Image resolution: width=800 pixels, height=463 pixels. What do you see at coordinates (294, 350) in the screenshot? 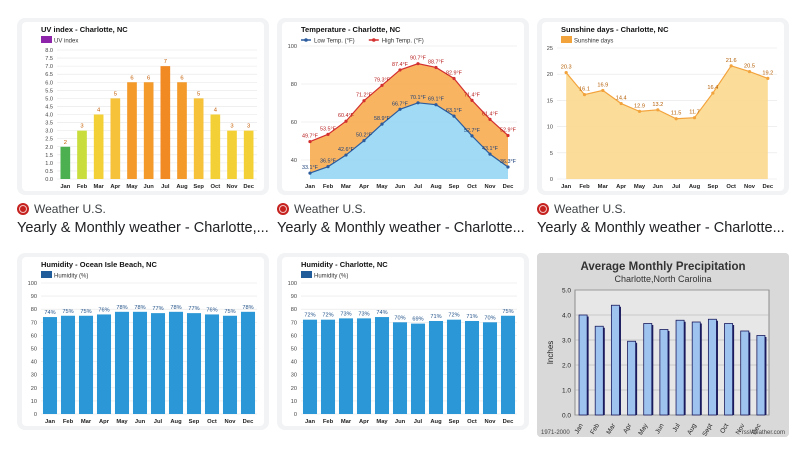
I see `y-tick-label: 50` at bounding box center [294, 350].